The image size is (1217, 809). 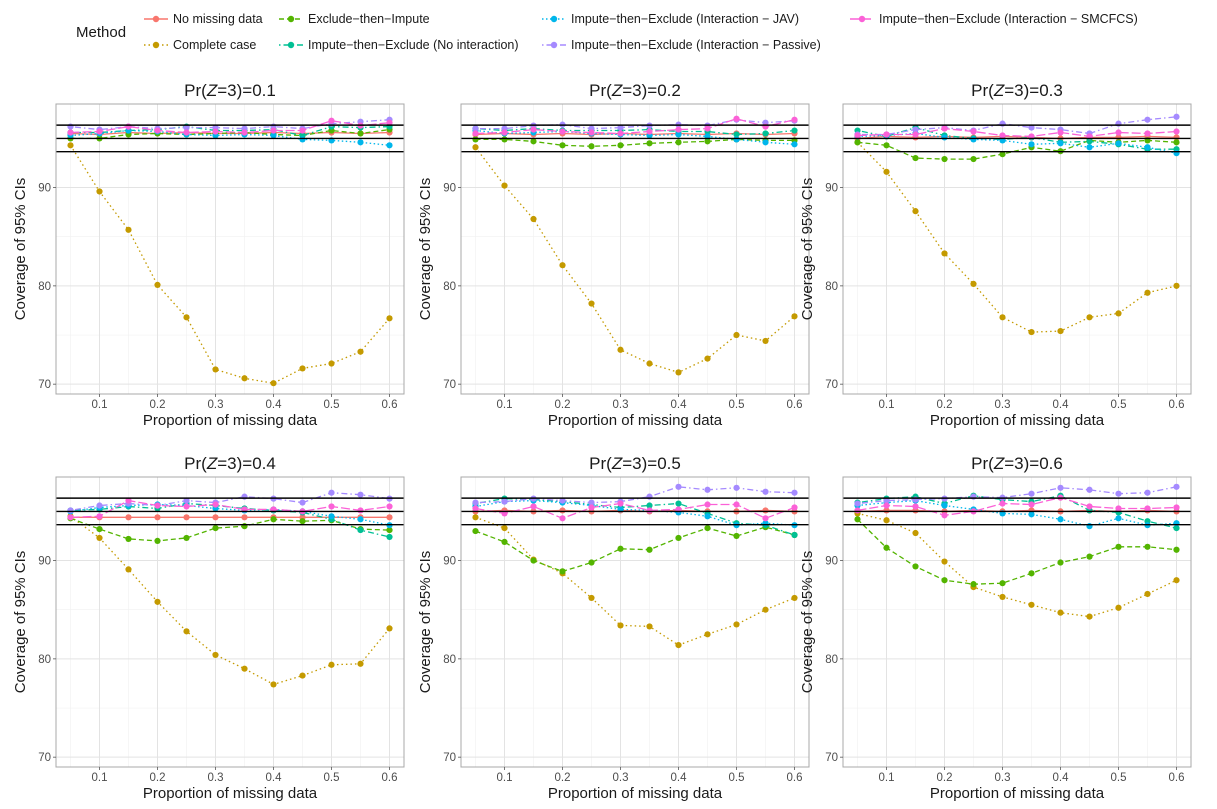 What do you see at coordinates (807, 249) in the screenshot?
I see `y-axis-title: Coverage of 95% CIs` at bounding box center [807, 249].